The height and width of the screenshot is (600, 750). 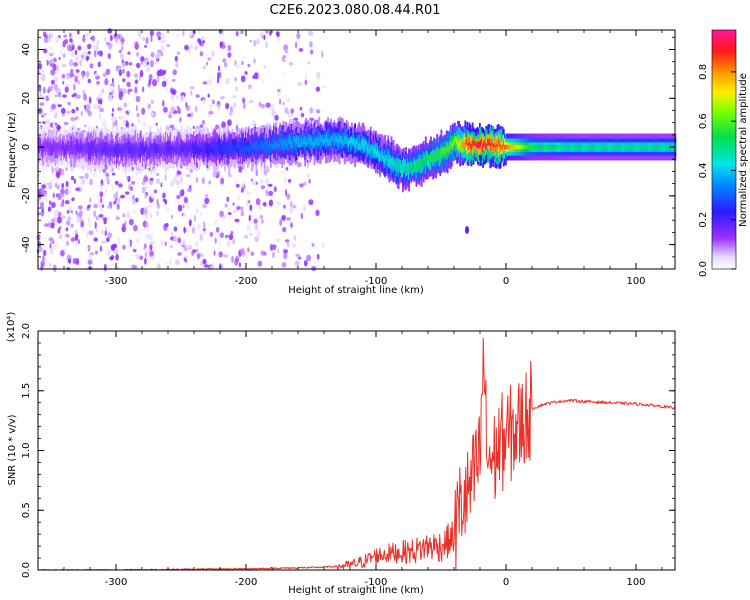 I want to click on x-tick-label: -200, so click(x=246, y=582).